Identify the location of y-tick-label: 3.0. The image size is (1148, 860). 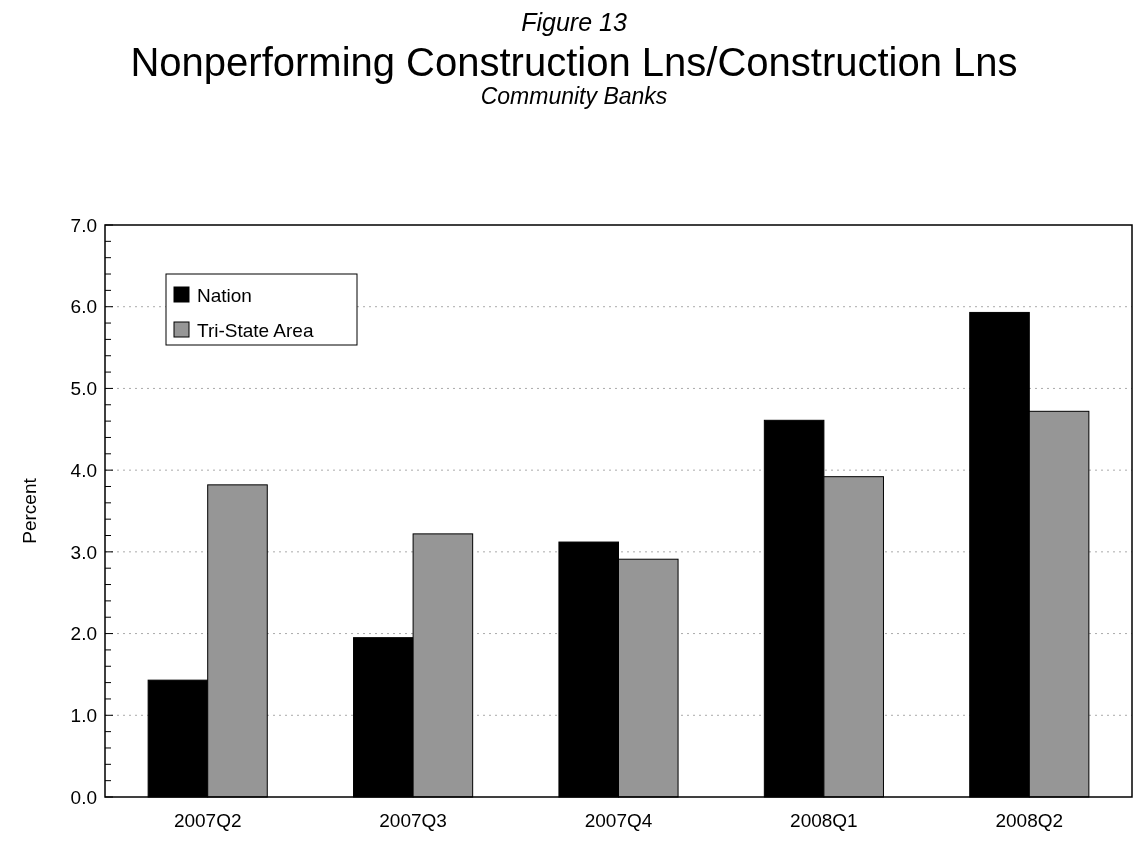
(83, 552).